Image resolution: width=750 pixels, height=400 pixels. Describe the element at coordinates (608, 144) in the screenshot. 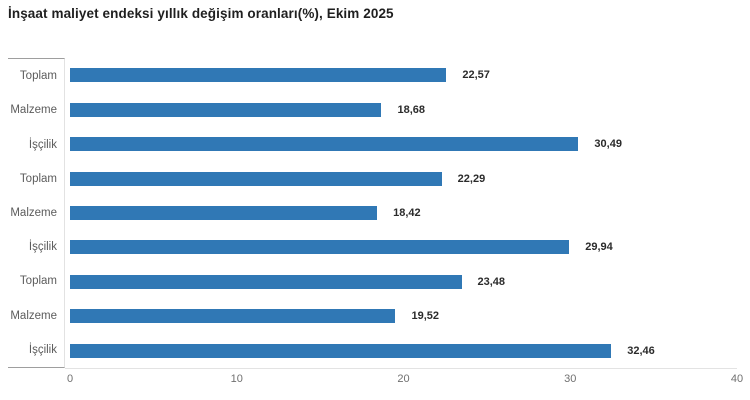

I see `value-label: 30,49` at that location.